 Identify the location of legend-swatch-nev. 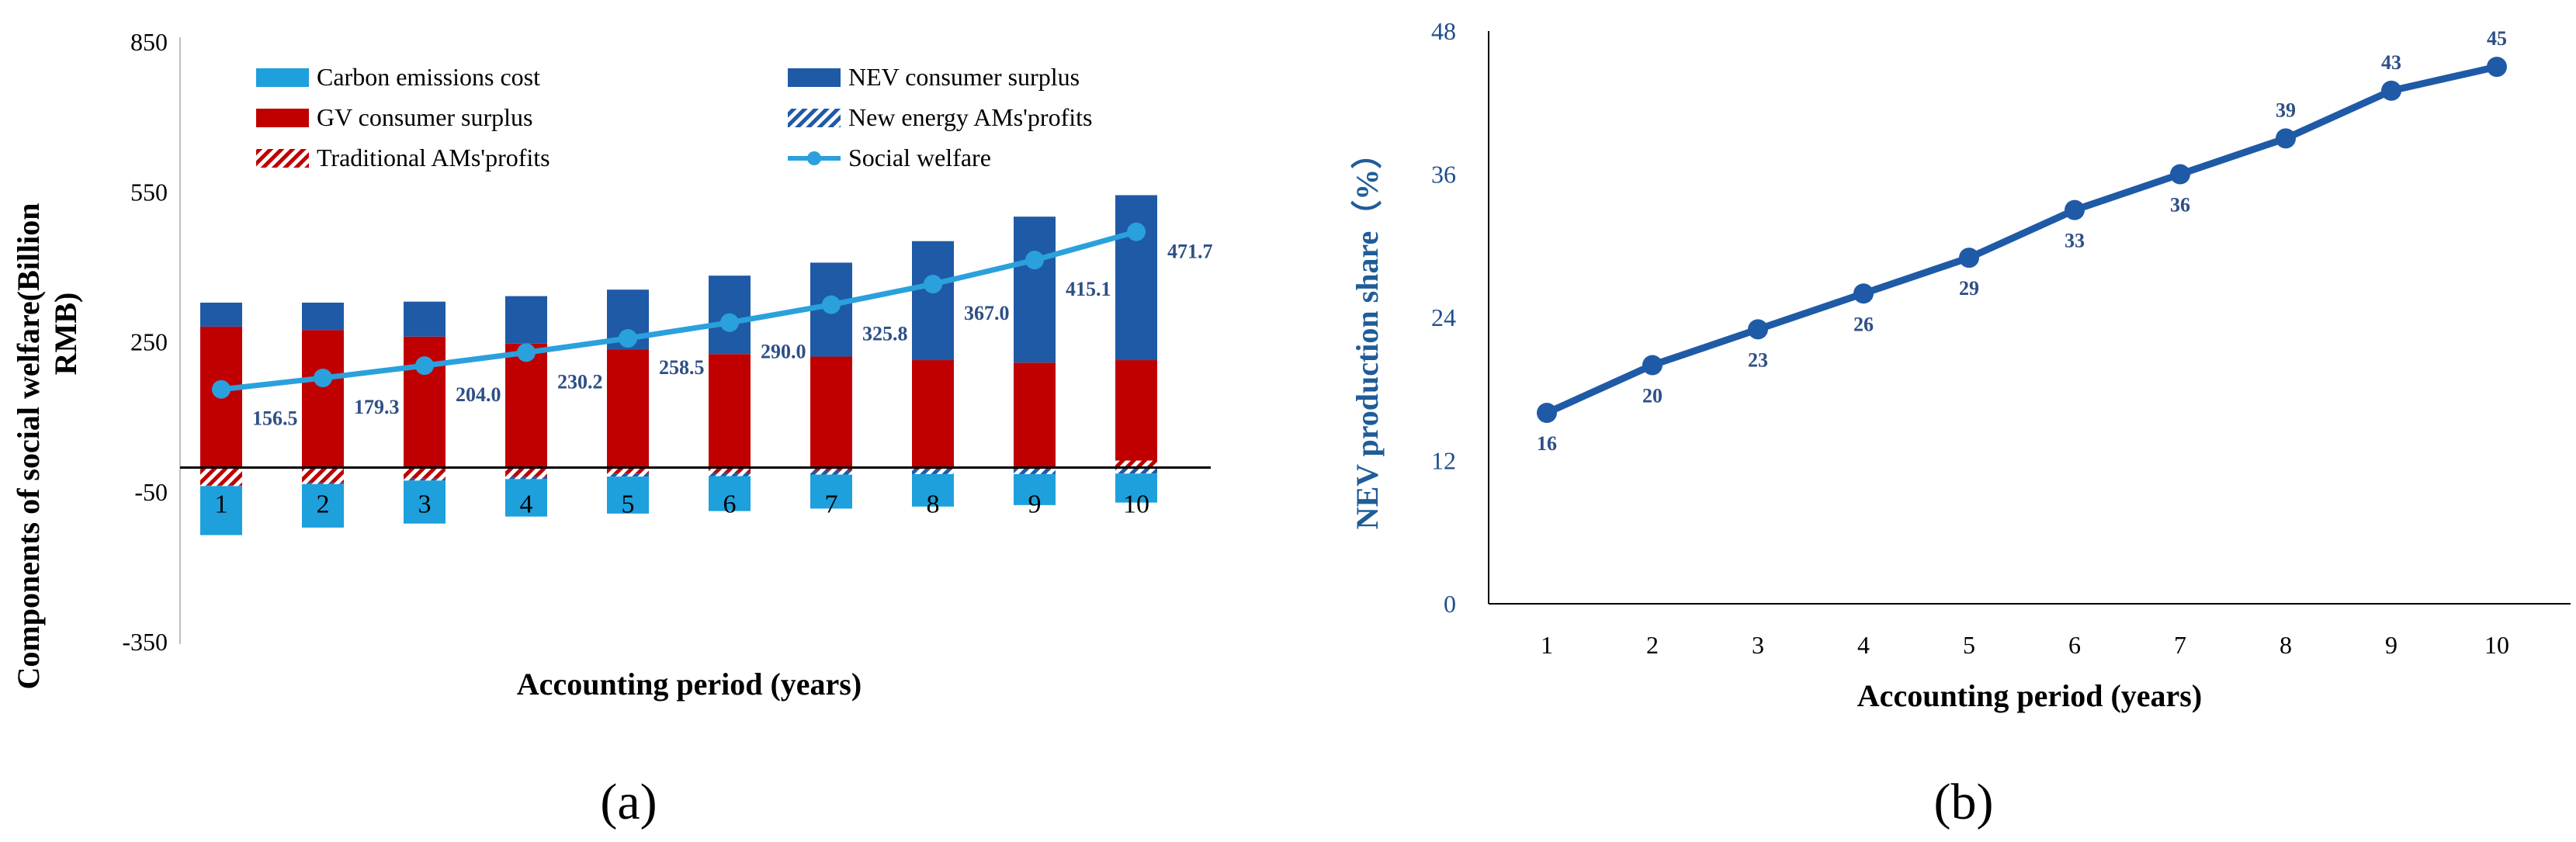
(814, 77).